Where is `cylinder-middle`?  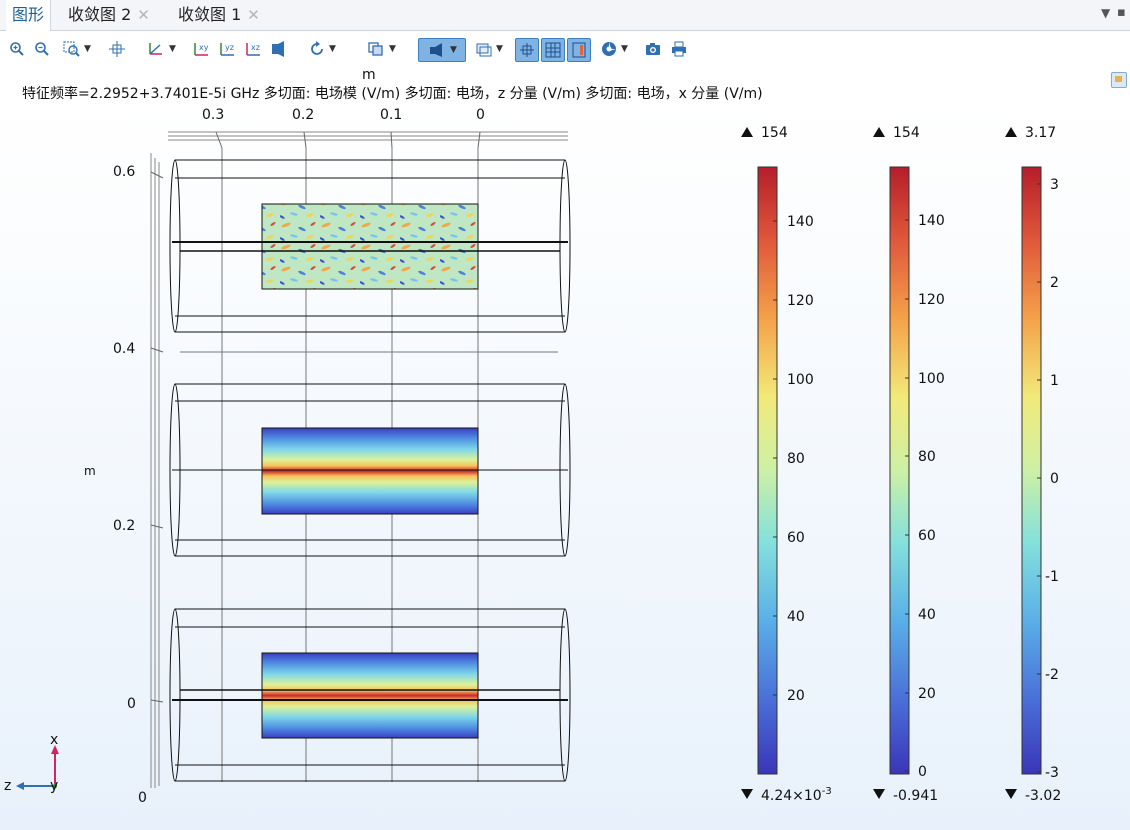 cylinder-middle is located at coordinates (370, 470).